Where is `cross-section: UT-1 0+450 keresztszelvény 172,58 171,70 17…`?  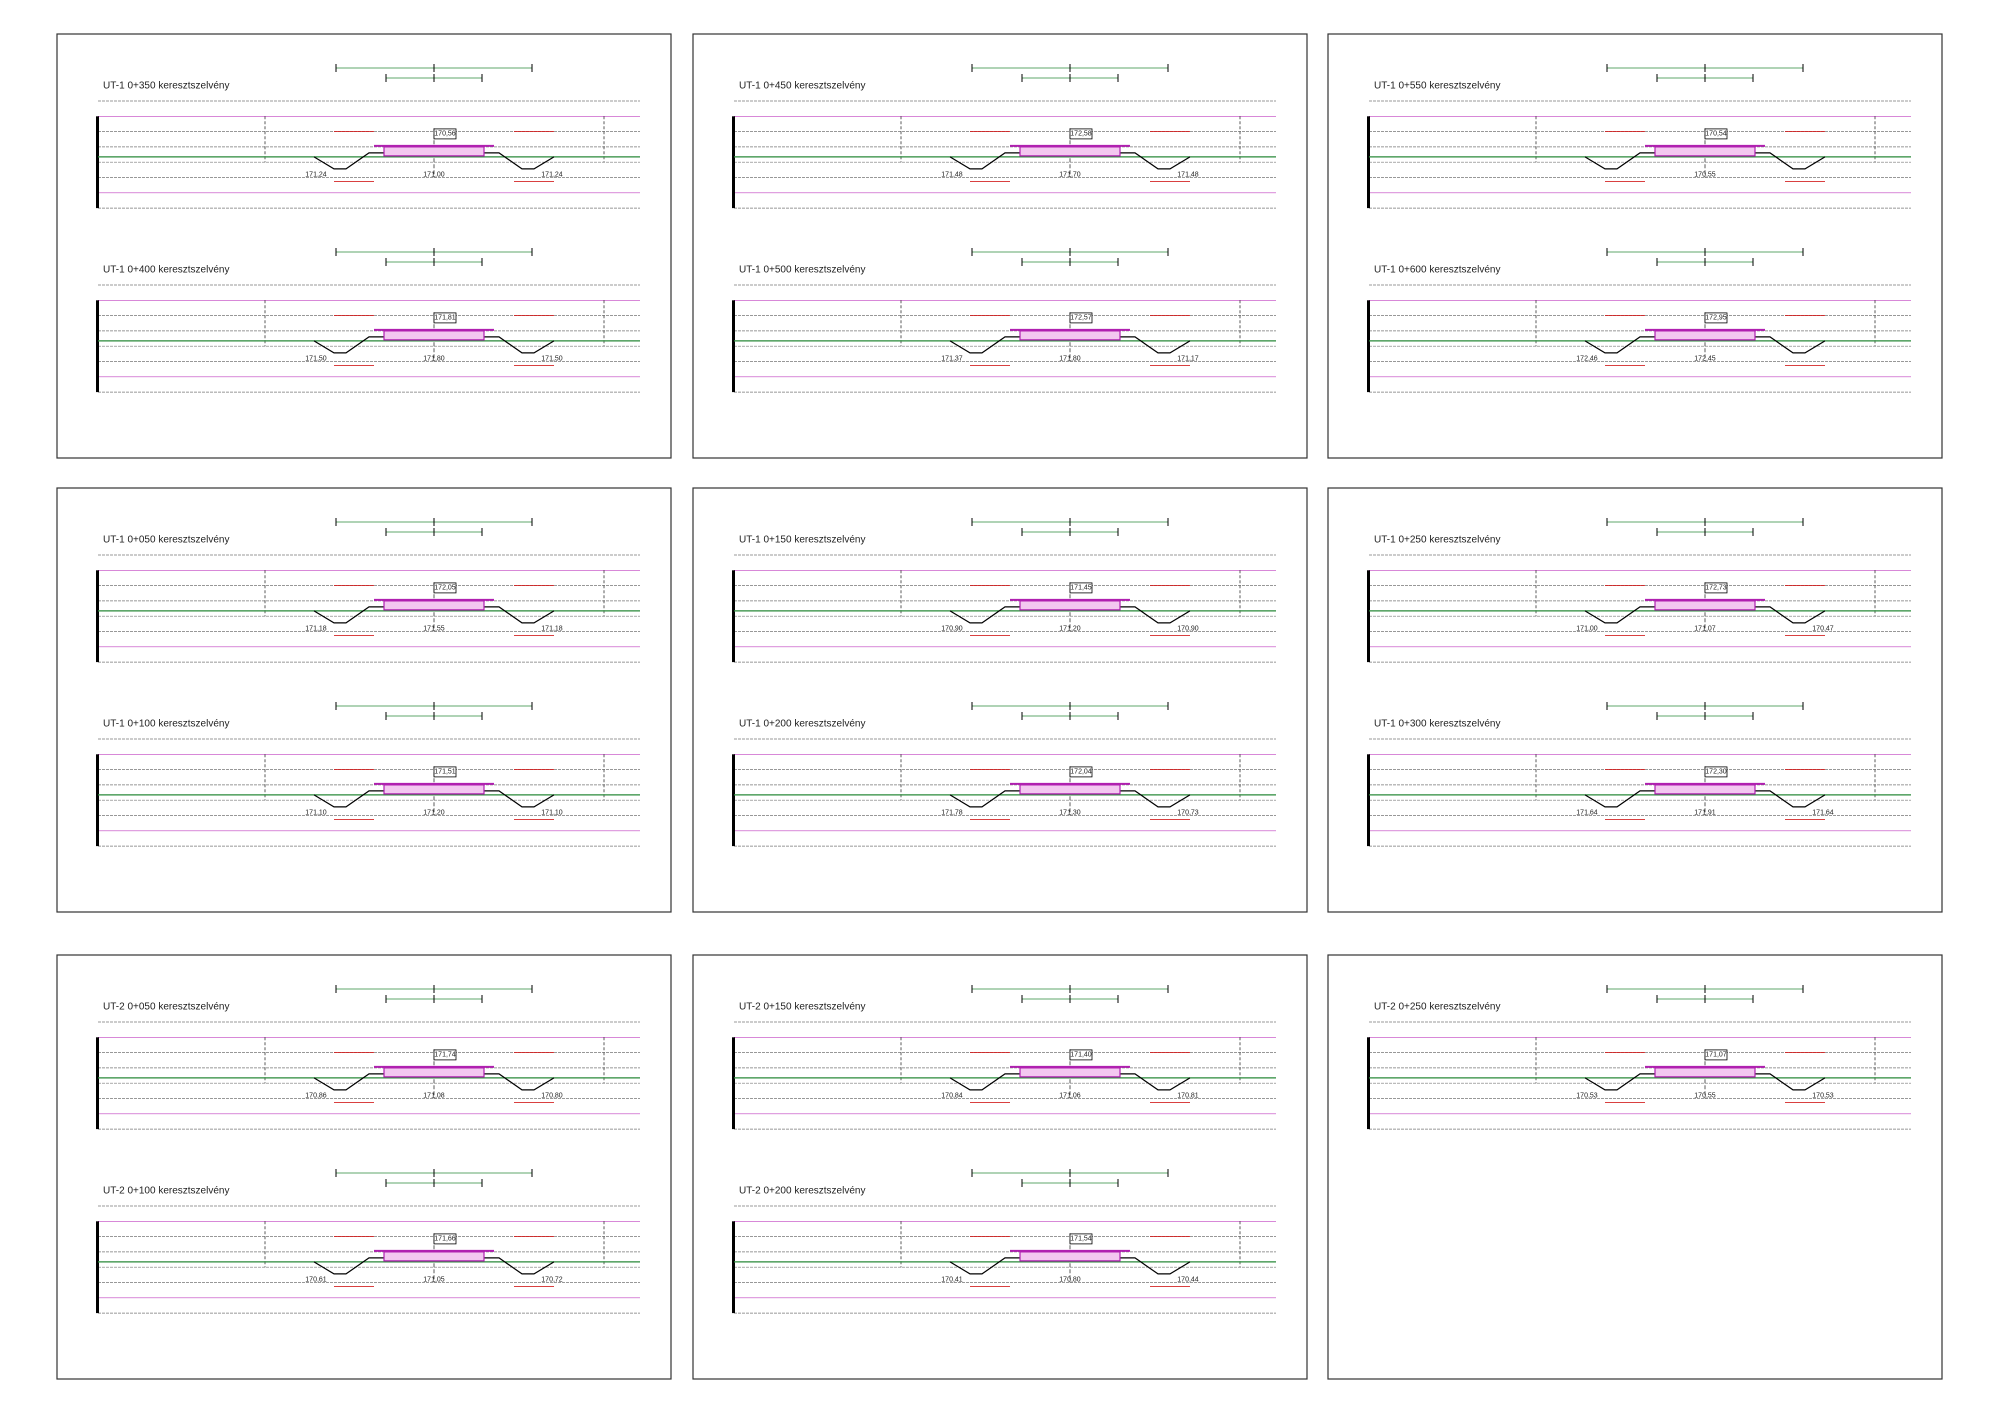
cross-section: UT-1 0+450 keresztszelvény 172,58 171,70 17… is located at coordinates (1004, 136).